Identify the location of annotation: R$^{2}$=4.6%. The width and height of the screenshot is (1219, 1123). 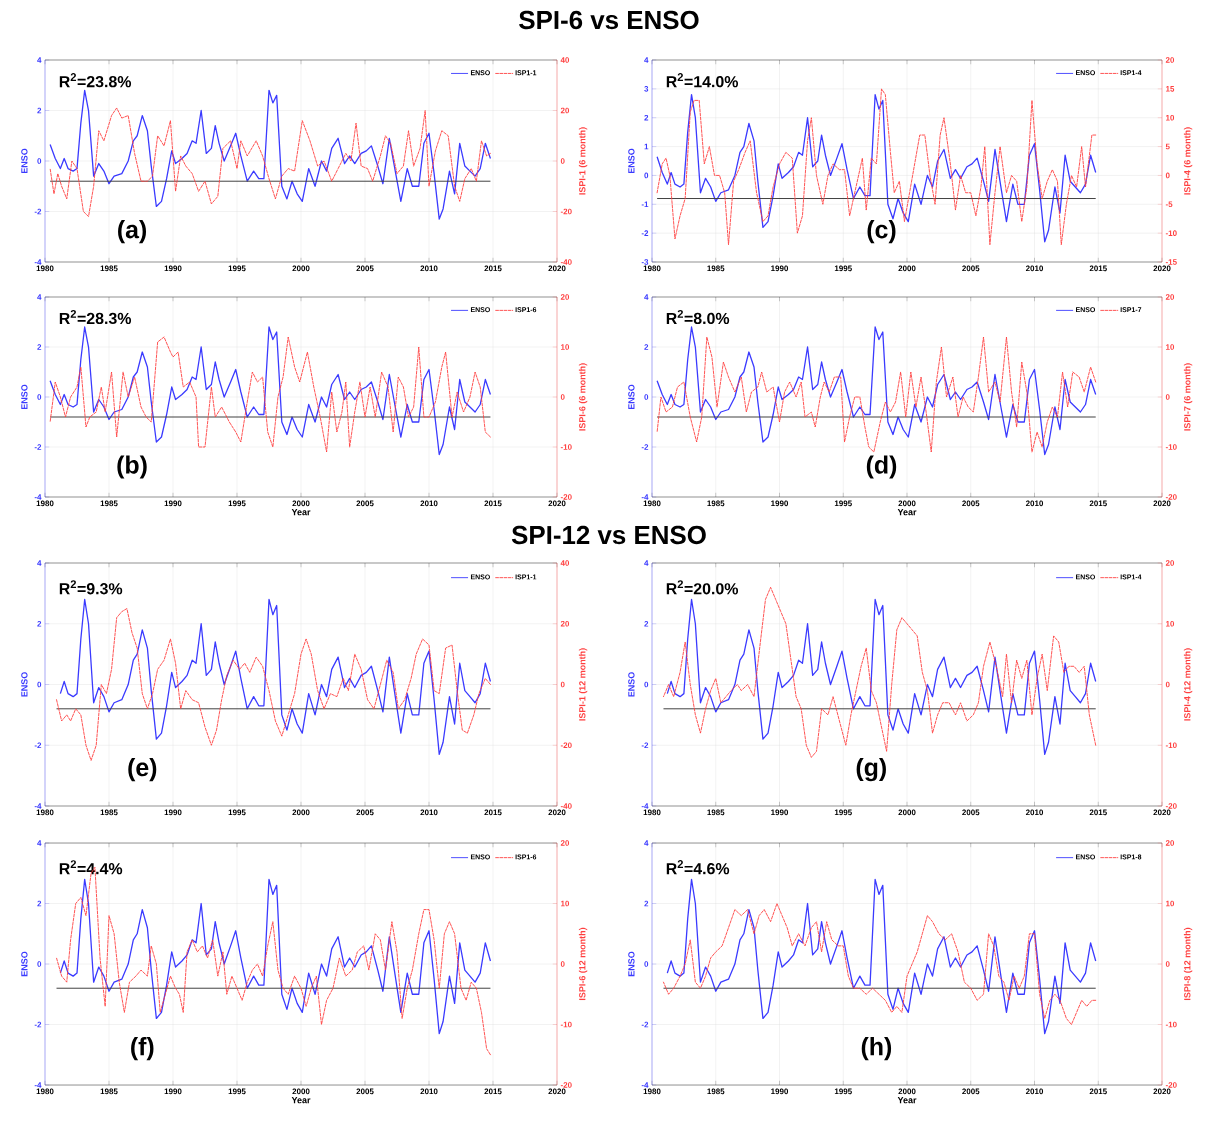
(698, 867).